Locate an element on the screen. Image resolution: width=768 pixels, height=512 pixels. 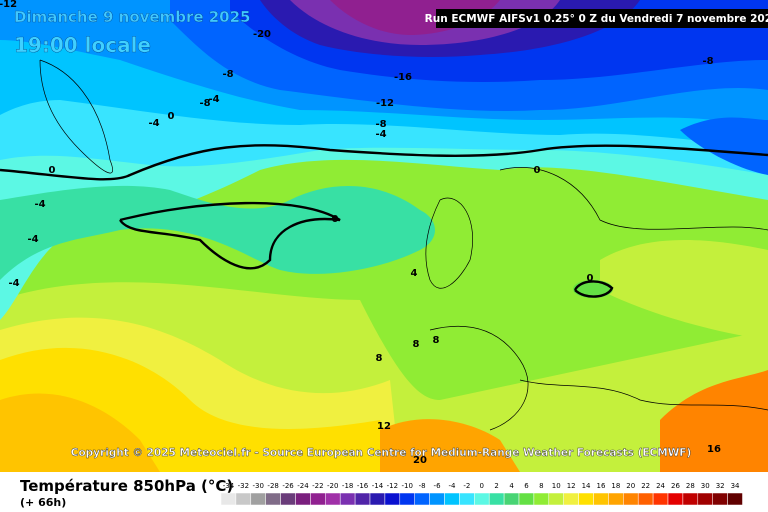
run-box is located at coordinates (602, 18).